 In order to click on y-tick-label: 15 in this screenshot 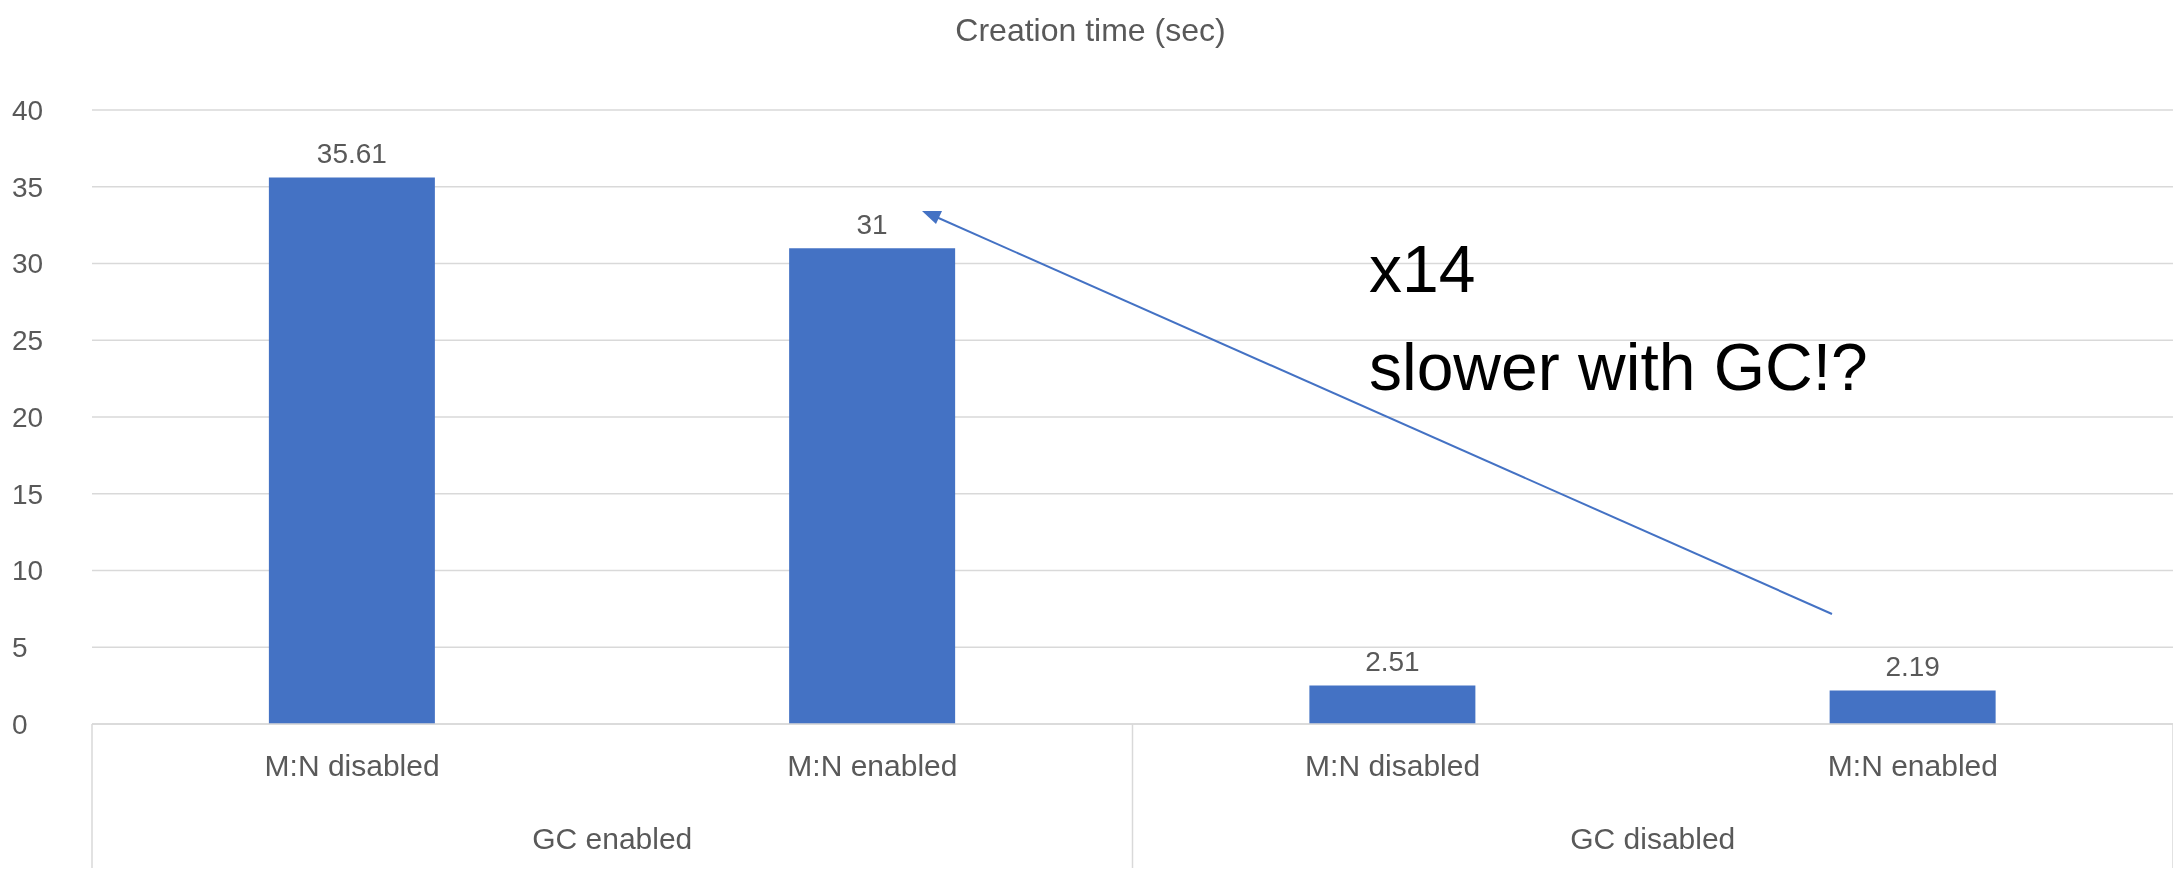, I will do `click(28, 494)`.